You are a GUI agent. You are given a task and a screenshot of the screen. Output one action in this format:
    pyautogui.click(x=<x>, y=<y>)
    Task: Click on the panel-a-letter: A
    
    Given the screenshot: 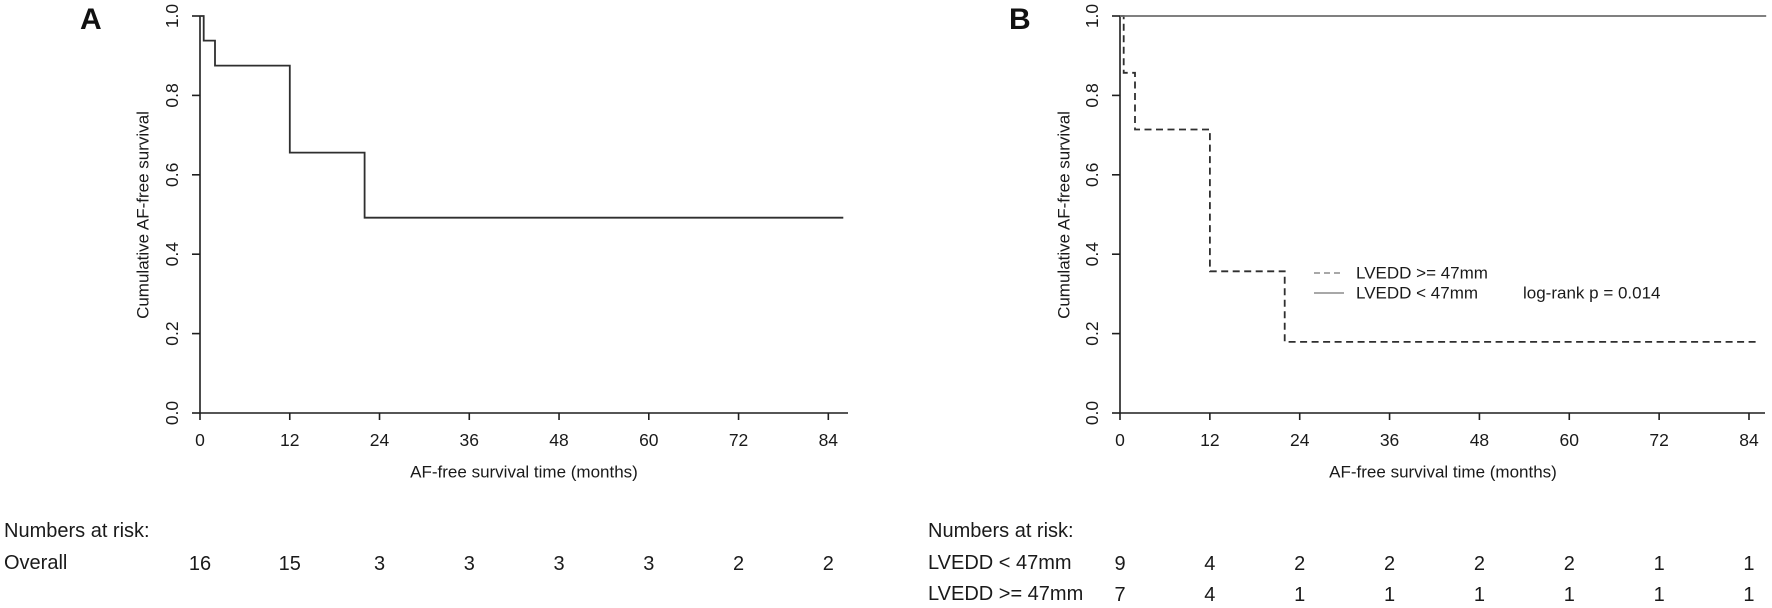 What is the action you would take?
    pyautogui.click(x=91, y=19)
    